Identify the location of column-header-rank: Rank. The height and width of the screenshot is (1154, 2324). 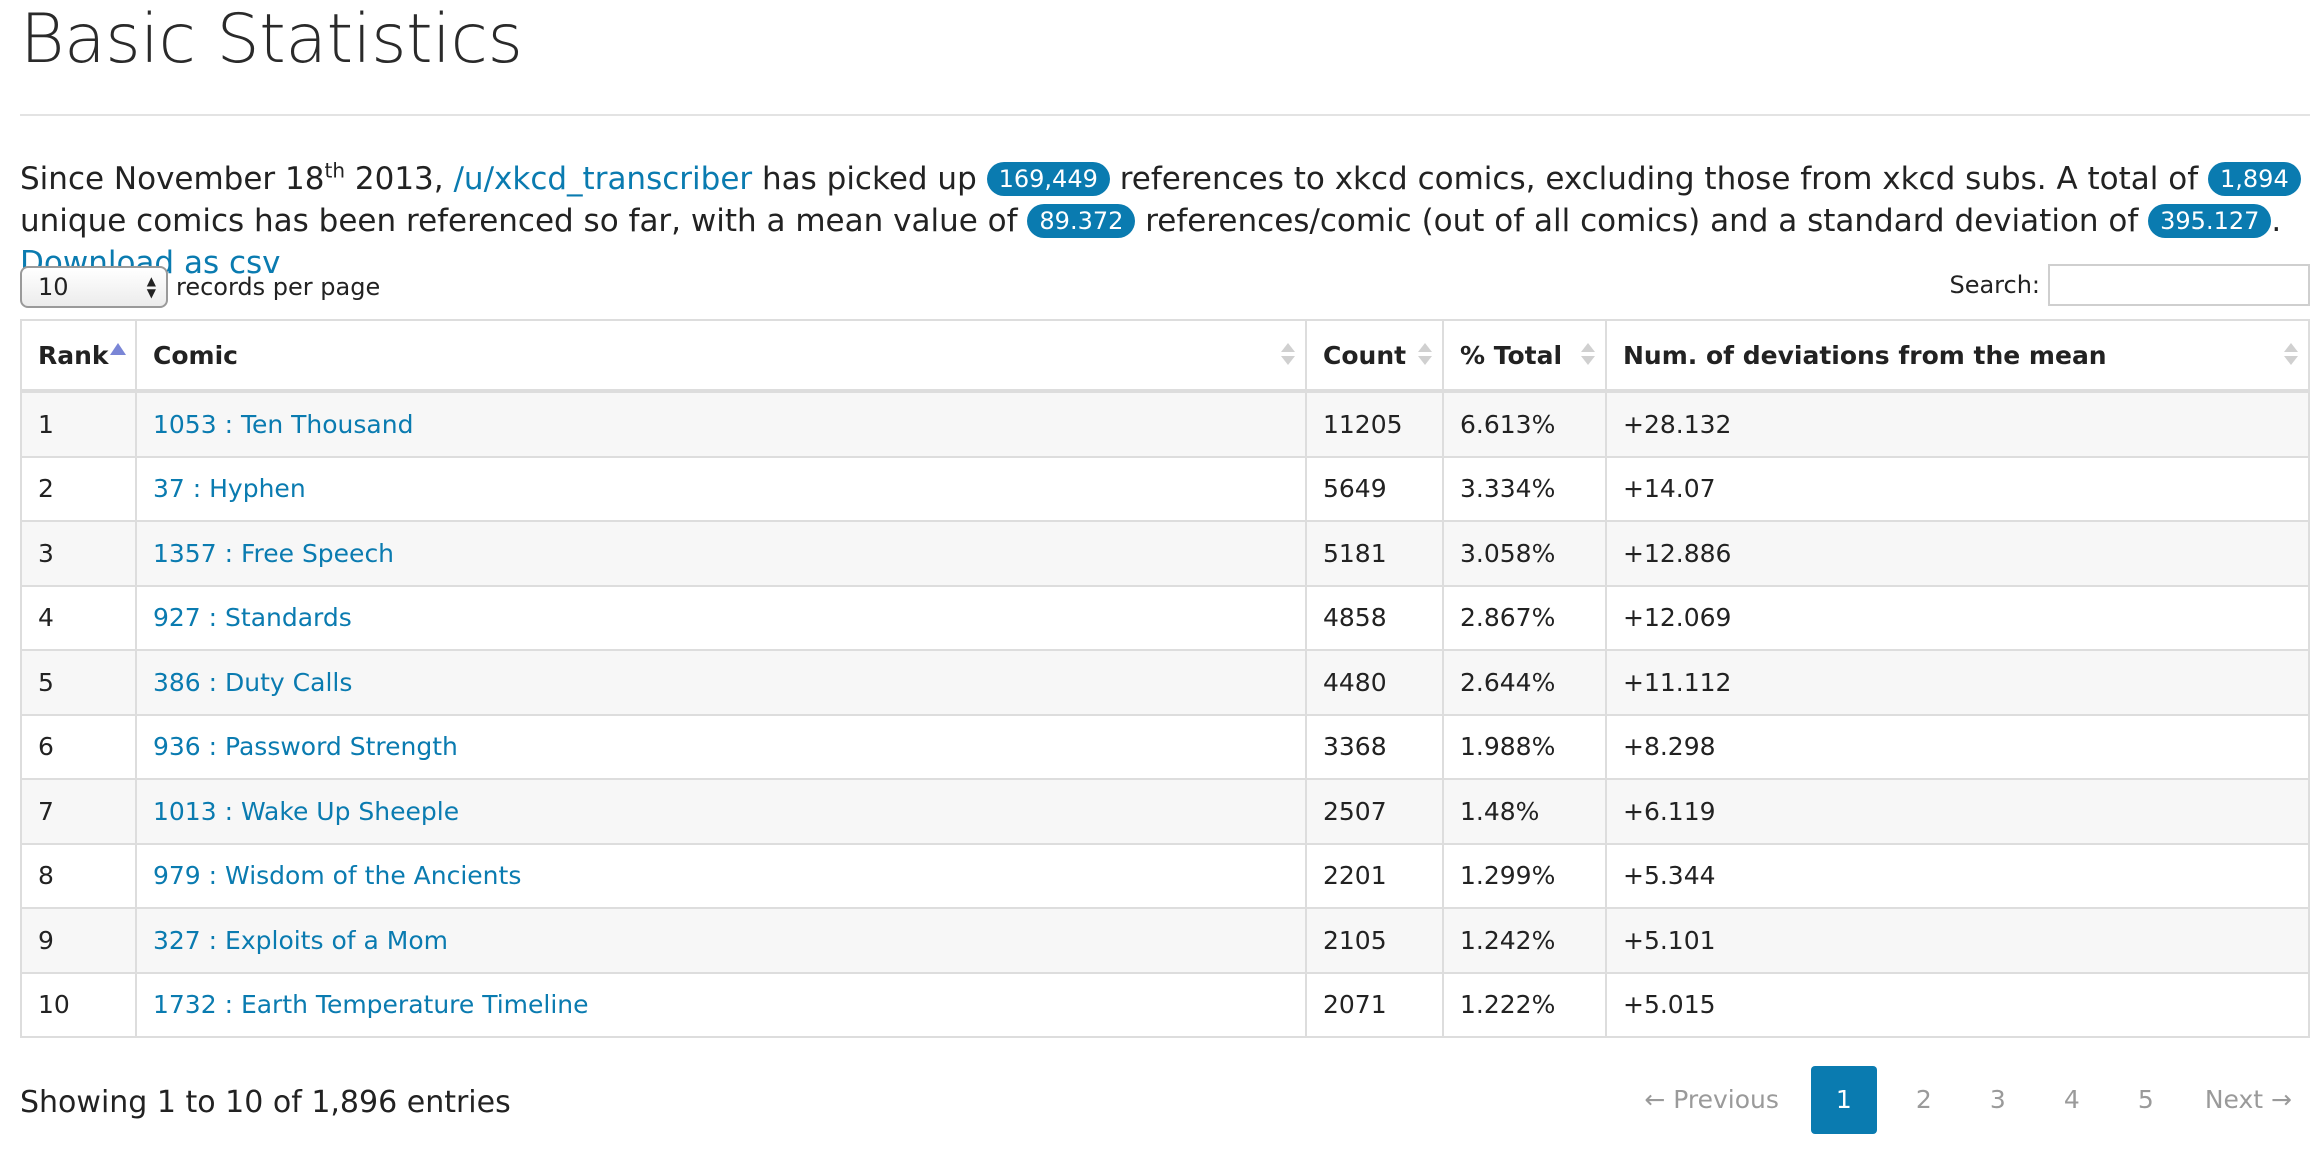
(78, 356).